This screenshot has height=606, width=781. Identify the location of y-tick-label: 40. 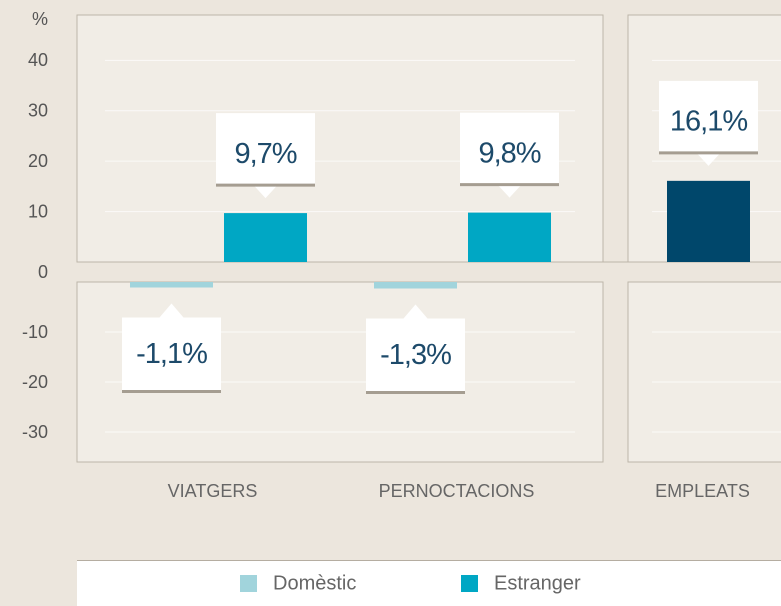
(38, 60).